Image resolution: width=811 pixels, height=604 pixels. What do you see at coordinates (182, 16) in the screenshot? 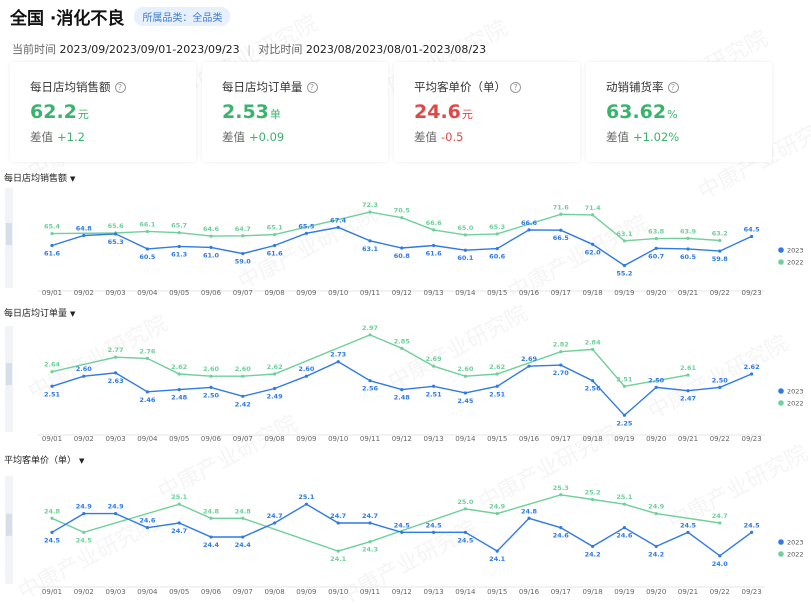
I see `category-badge: 所属品类：全品类` at bounding box center [182, 16].